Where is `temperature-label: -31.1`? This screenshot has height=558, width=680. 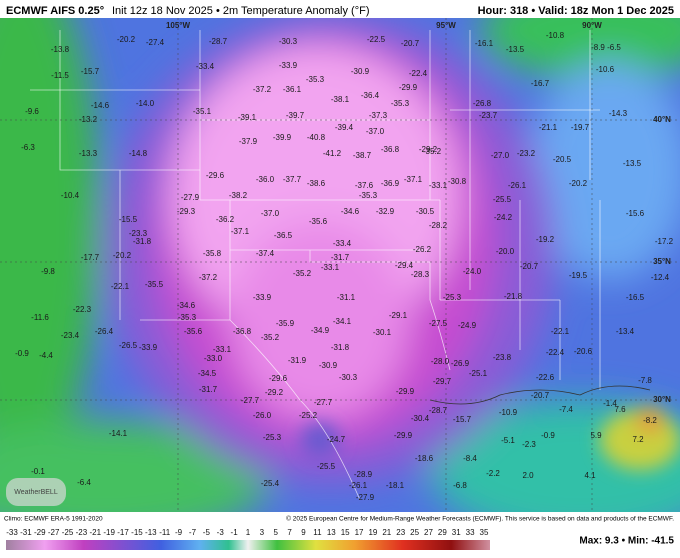
temperature-label: -31.1 is located at coordinates (346, 297).